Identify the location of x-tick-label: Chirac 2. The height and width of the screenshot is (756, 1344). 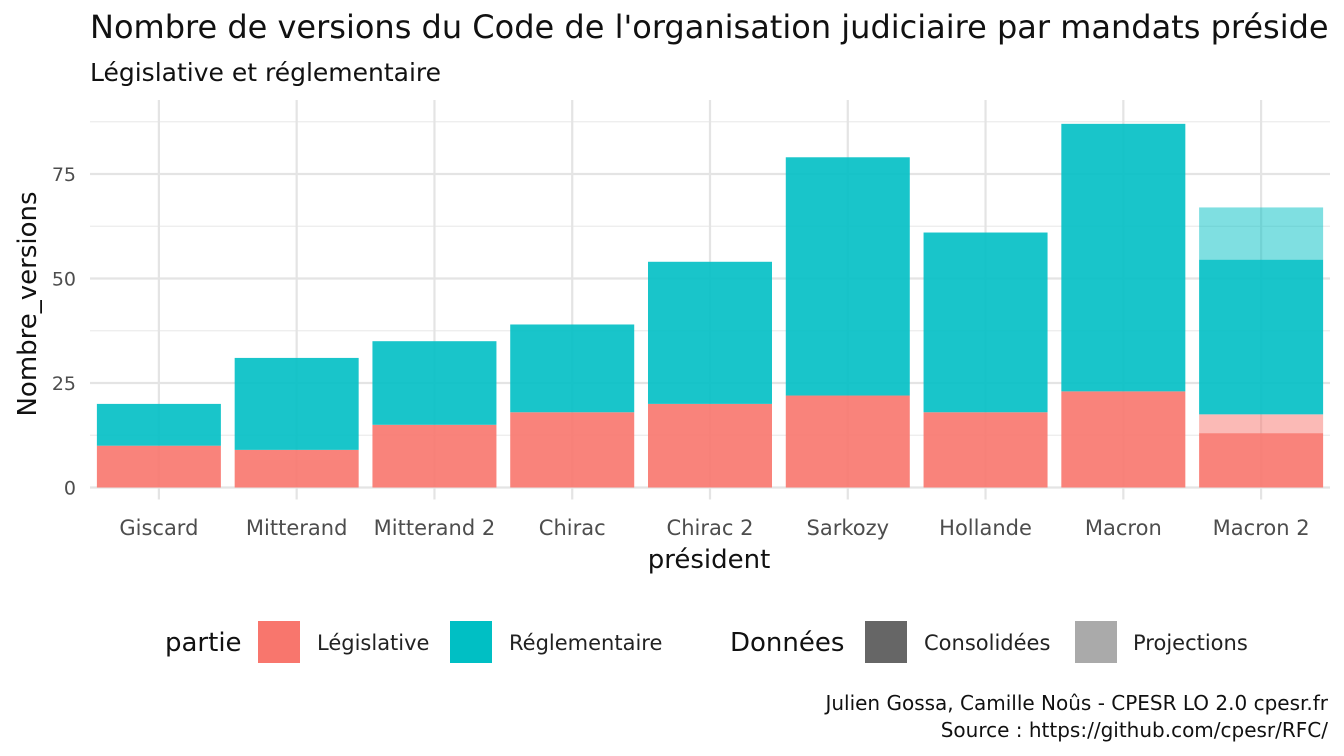
(710, 528).